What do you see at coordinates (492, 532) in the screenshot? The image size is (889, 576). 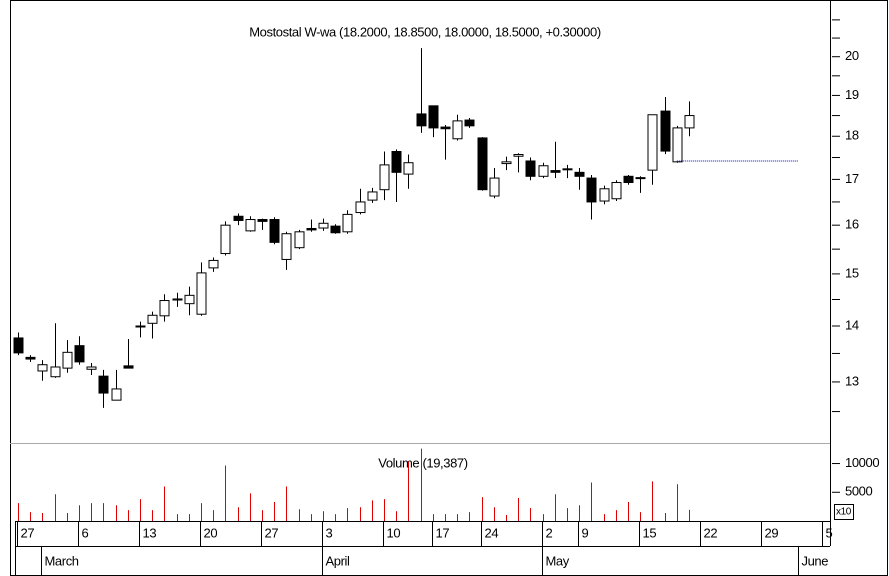 I see `x-tick-label: 24` at bounding box center [492, 532].